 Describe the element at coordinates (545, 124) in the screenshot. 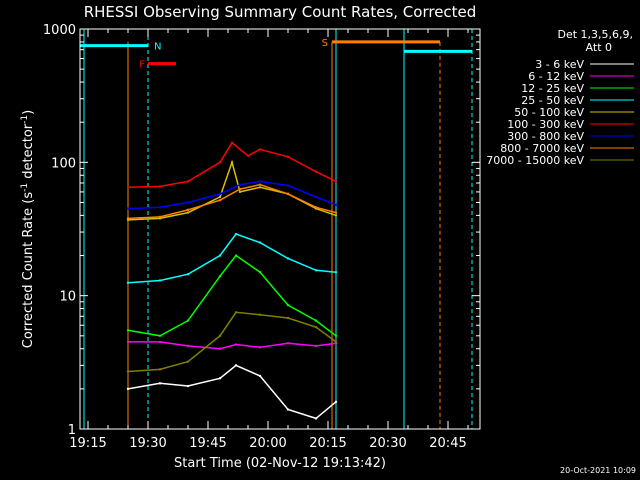

I see `legend-entry-label: 100 - 300 keV` at that location.